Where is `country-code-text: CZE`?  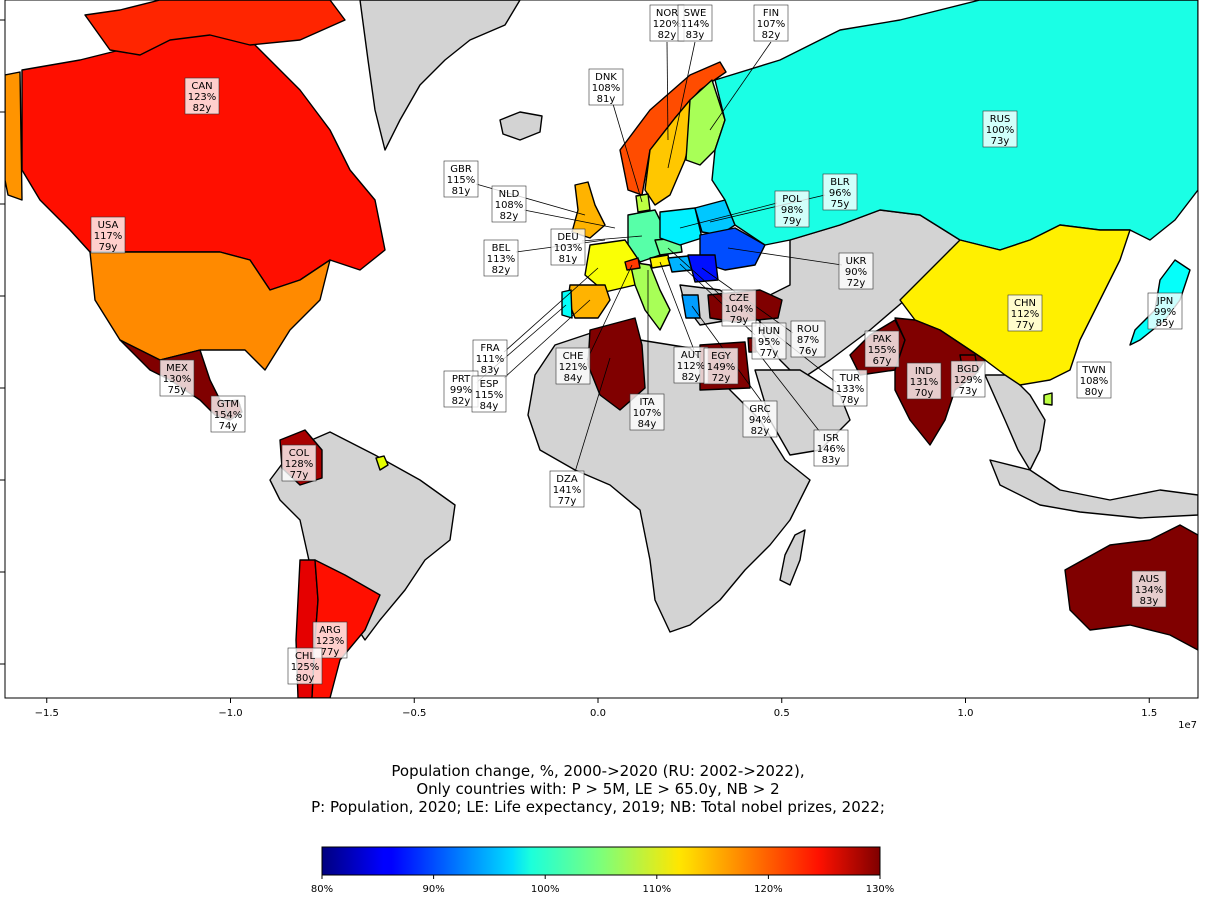
country-code-text: CZE is located at coordinates (739, 298).